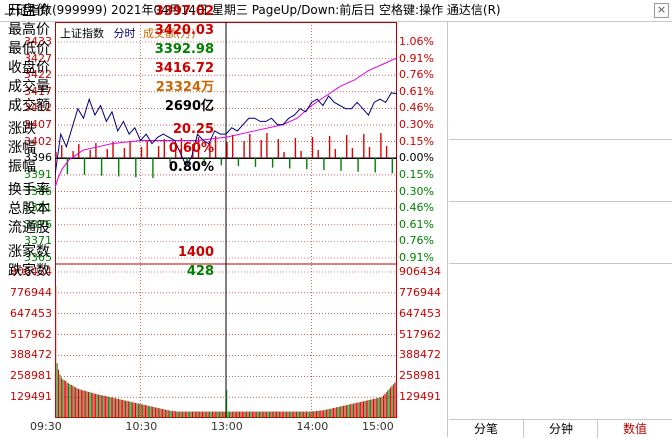  What do you see at coordinates (420, 292) in the screenshot?
I see `volume-tick-right: 776944` at bounding box center [420, 292].